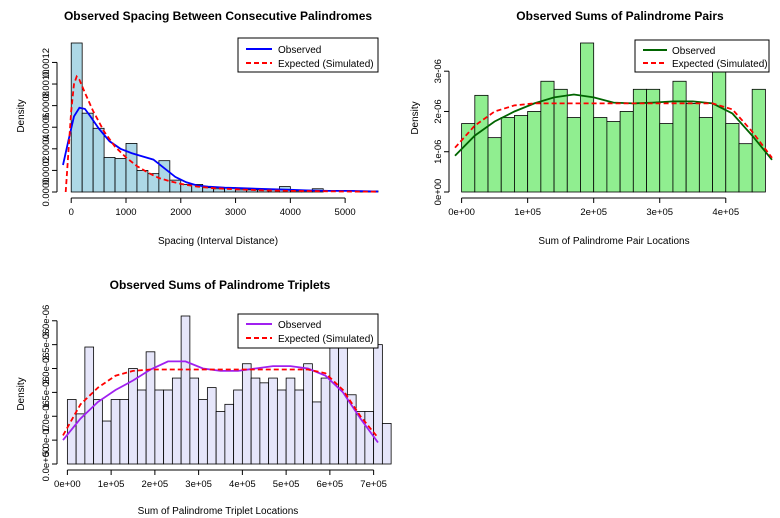 This screenshot has width=780, height=518. I want to click on x-tick-label: 5e+05, so click(286, 484).